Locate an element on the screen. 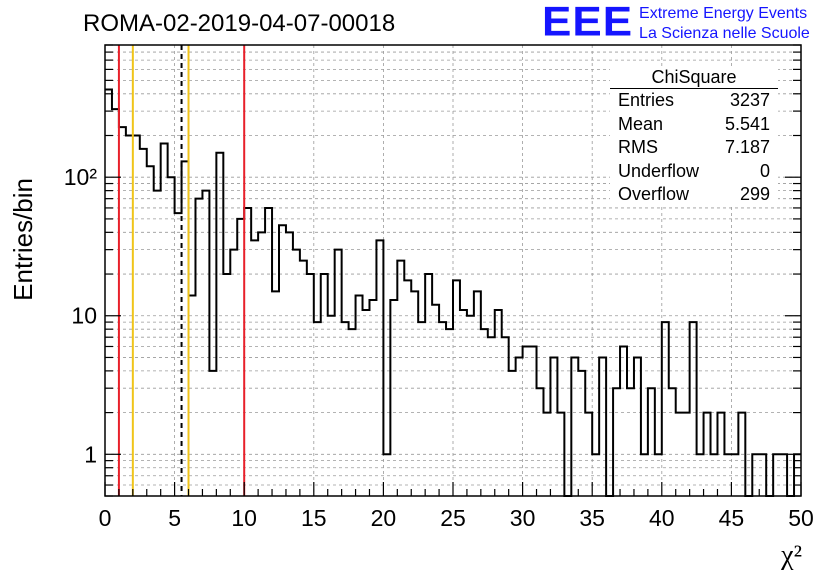  x-tick-label: 30 is located at coordinates (523, 518).